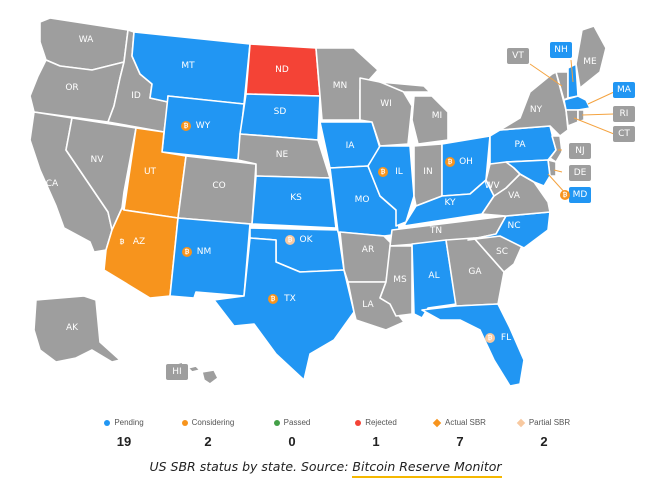 This screenshot has width=651, height=491. What do you see at coordinates (492, 186) in the screenshot?
I see `state-label-wv: WV` at bounding box center [492, 186].